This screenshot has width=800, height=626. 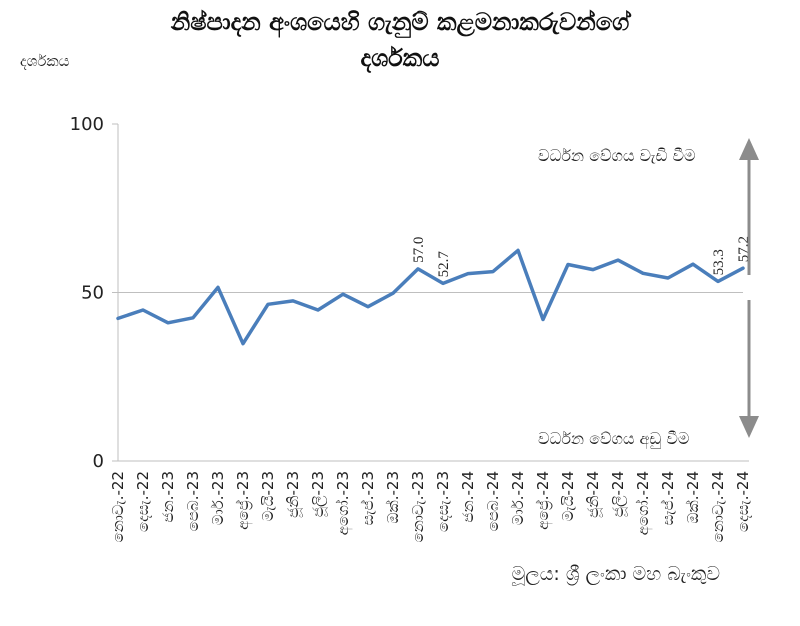 I want to click on growth-decrease-note: වර්ධන වේගය අඩු වීම, so click(x=613, y=439).